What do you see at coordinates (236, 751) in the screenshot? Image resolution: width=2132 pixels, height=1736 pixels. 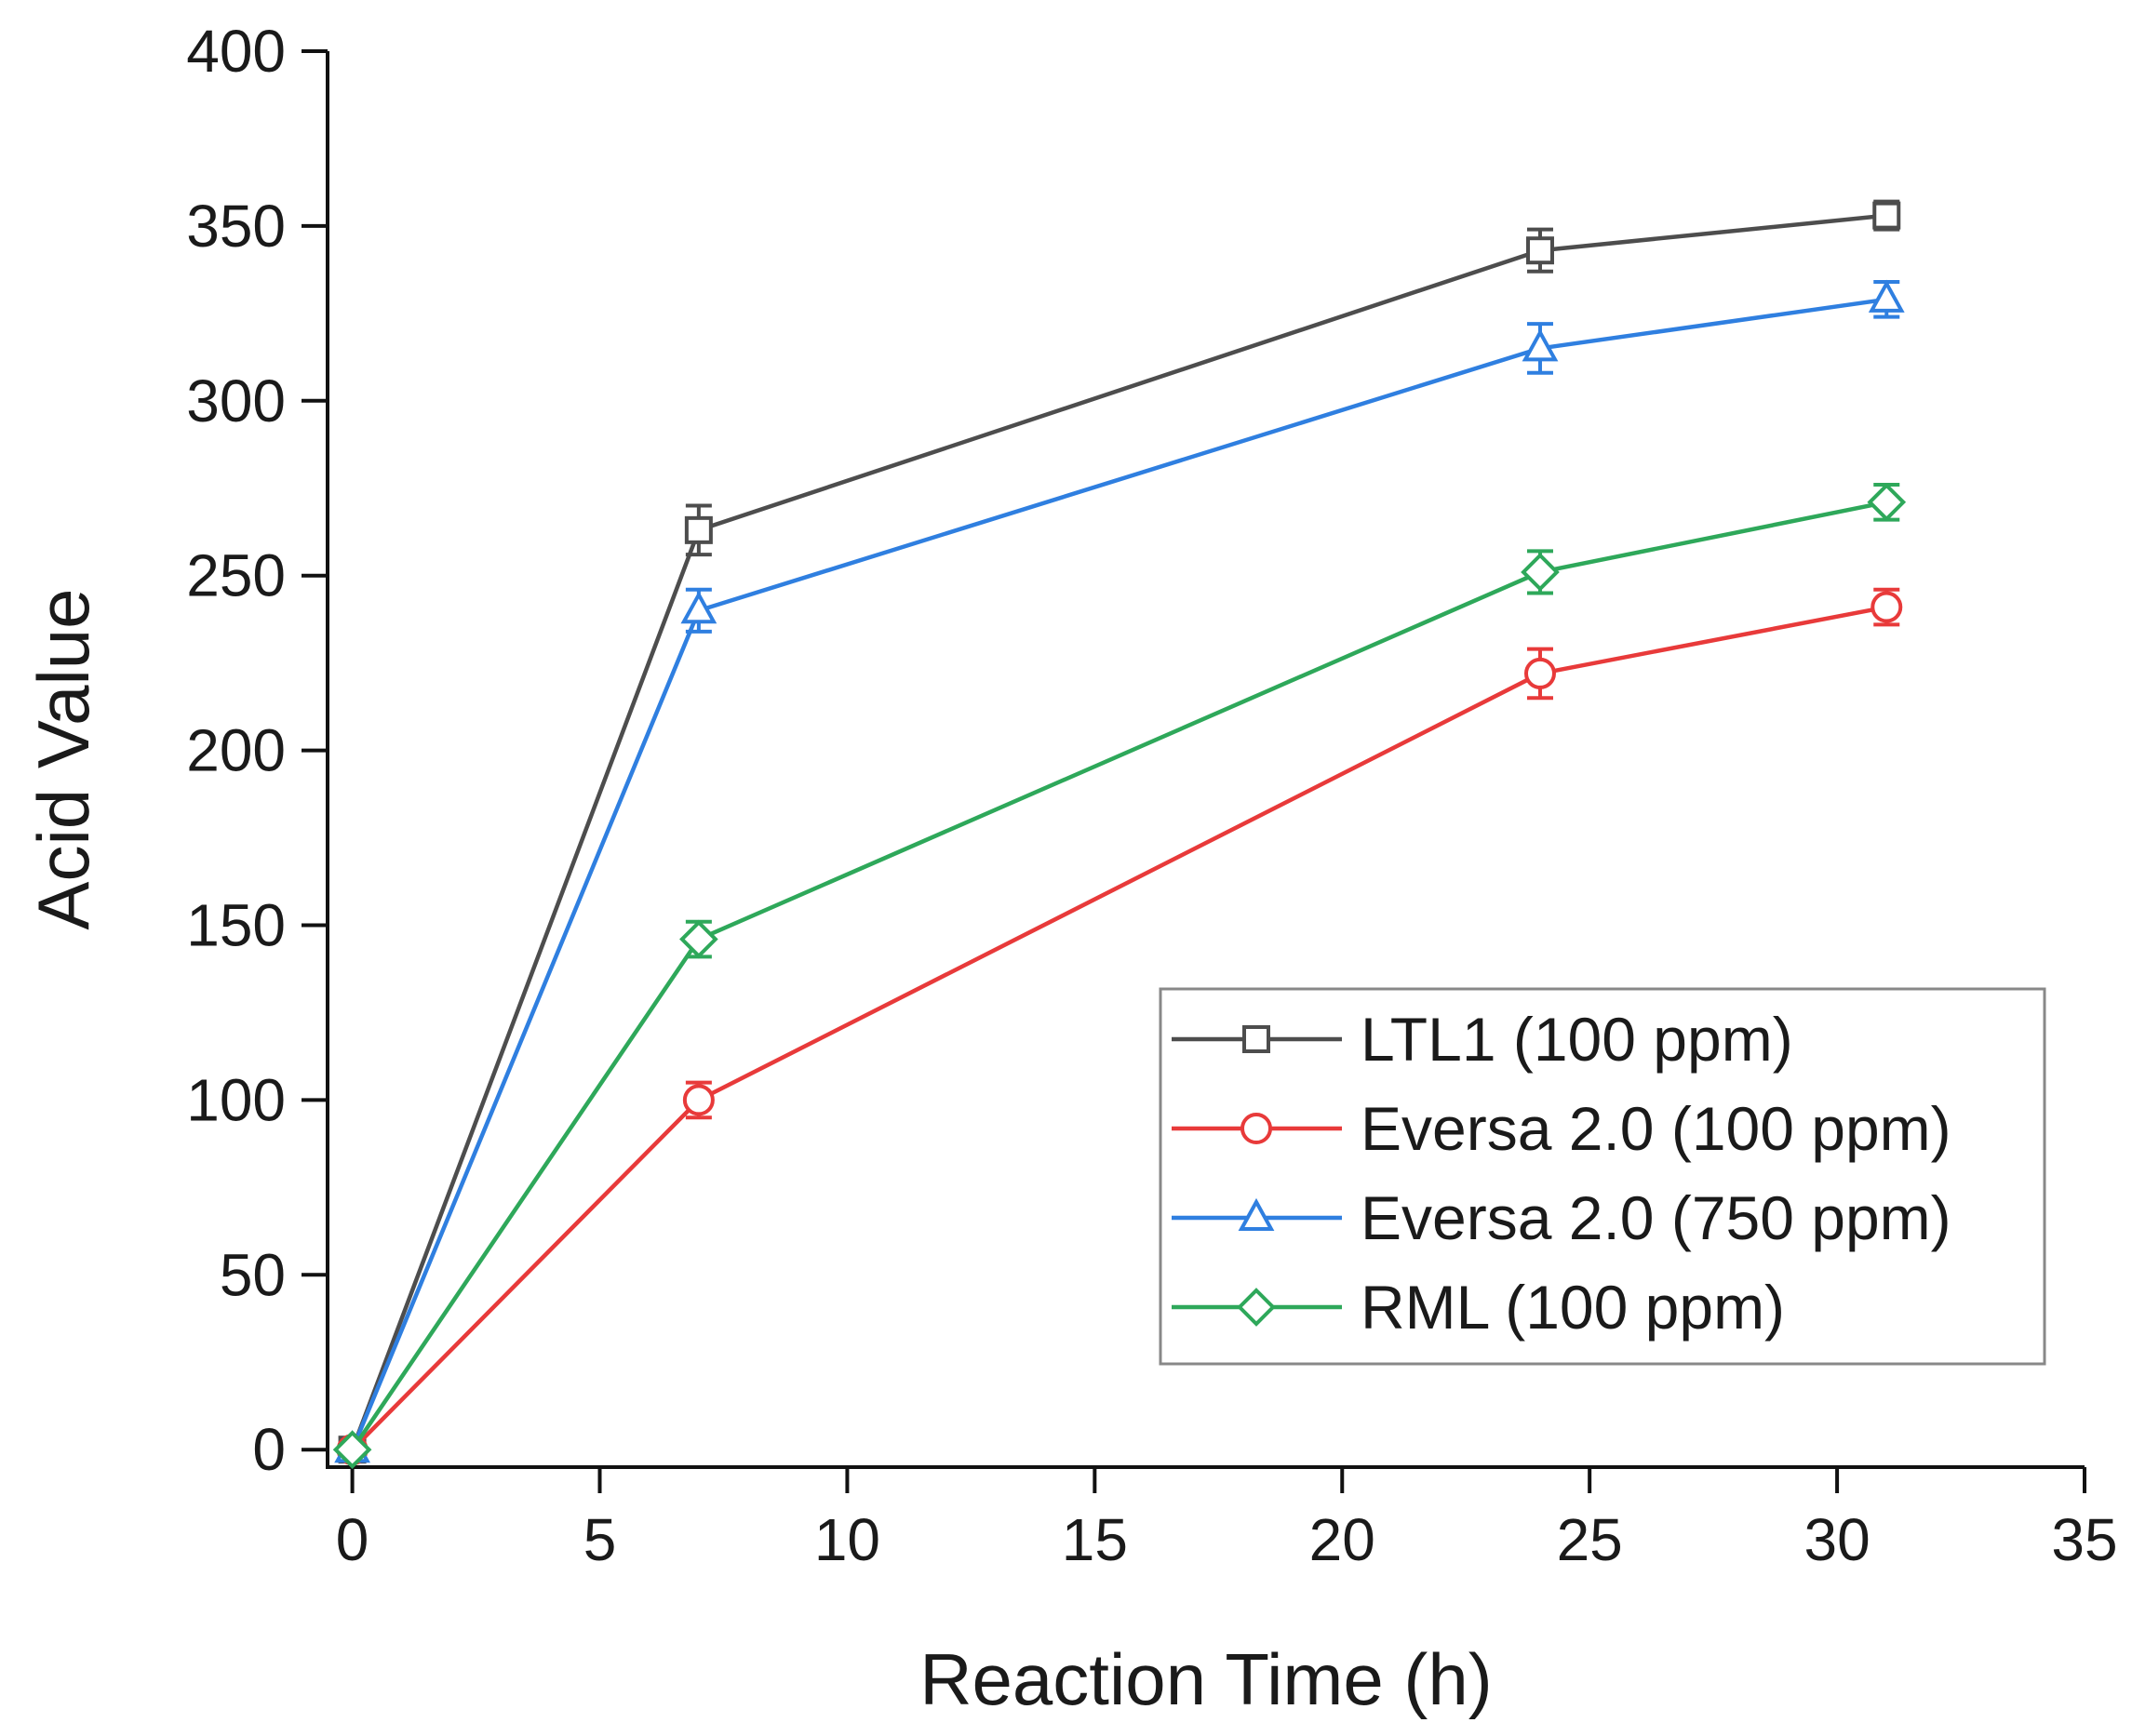 I see `y-tick-label: 200` at bounding box center [236, 751].